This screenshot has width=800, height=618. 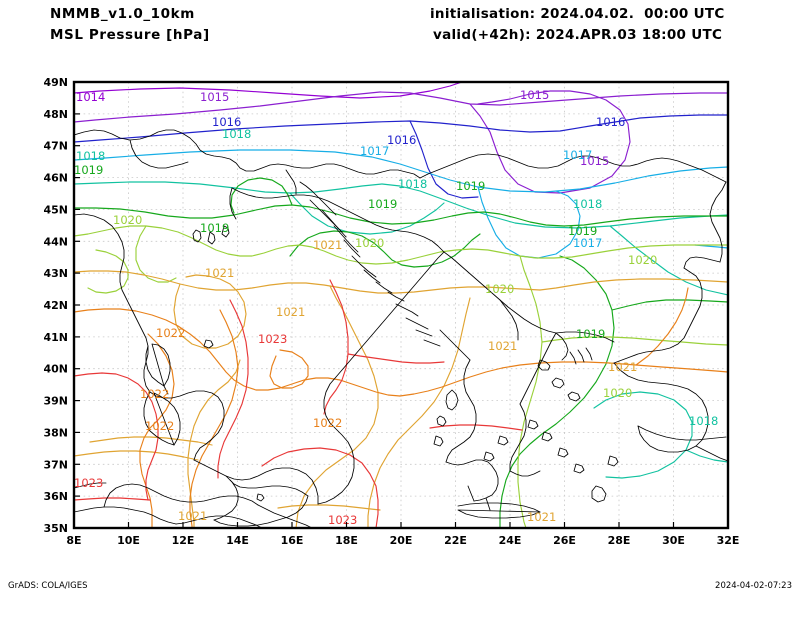 I want to click on valid-time: valid(+42h): 2024.APR.03 18:00 UTC, so click(x=578, y=35).